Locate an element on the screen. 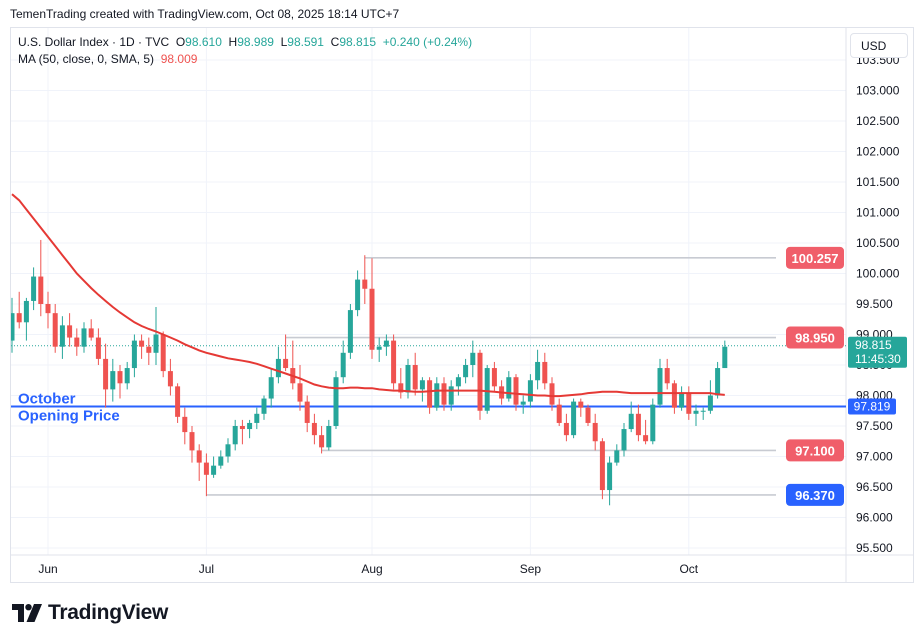 Image resolution: width=923 pixels, height=643 pixels. level-97-100-badge-bg is located at coordinates (815, 450).